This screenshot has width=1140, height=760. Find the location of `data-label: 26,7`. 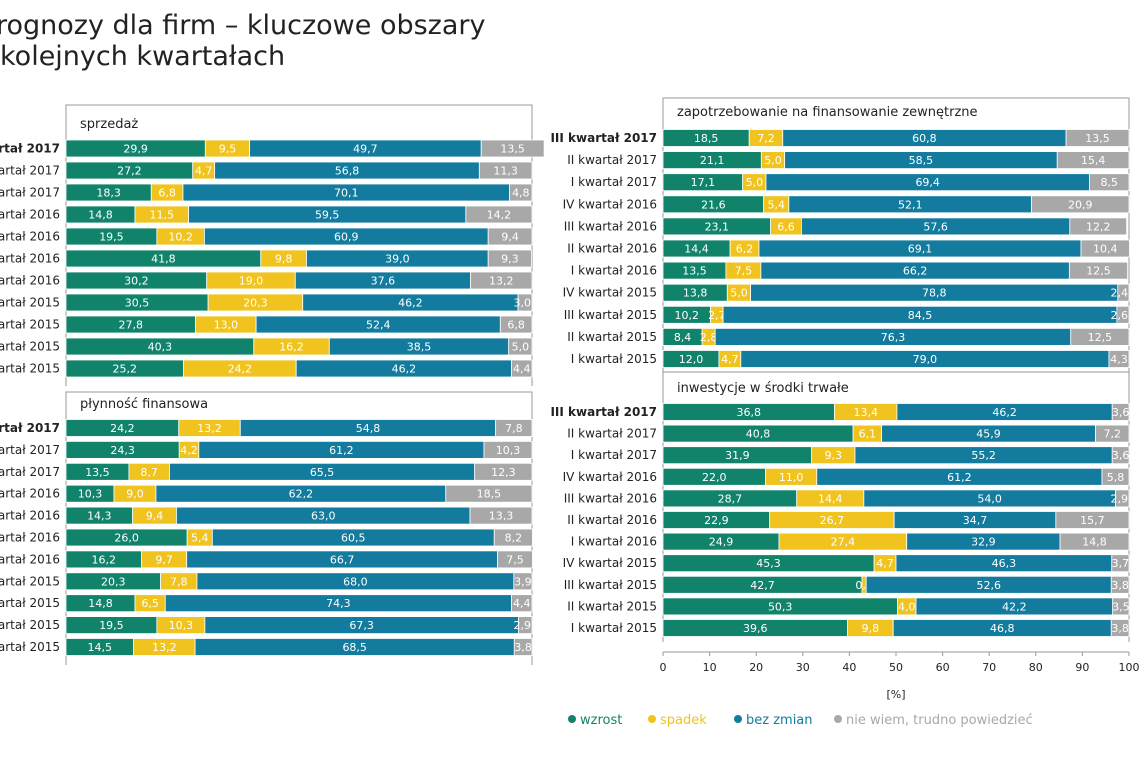

data-label: 26,7 is located at coordinates (832, 520).